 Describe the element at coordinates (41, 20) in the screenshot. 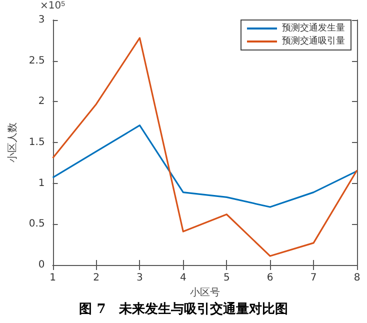

I see `y-tick-label: 3` at that location.